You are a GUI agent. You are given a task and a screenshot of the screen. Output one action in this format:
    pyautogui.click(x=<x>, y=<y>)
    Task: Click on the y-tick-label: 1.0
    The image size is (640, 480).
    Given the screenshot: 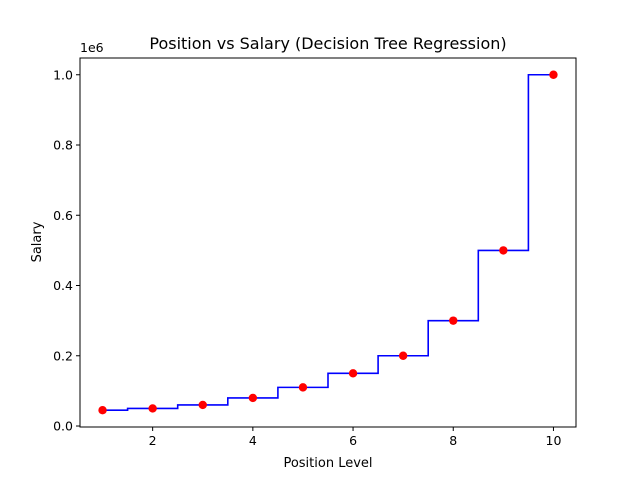 What is the action you would take?
    pyautogui.click(x=63, y=74)
    